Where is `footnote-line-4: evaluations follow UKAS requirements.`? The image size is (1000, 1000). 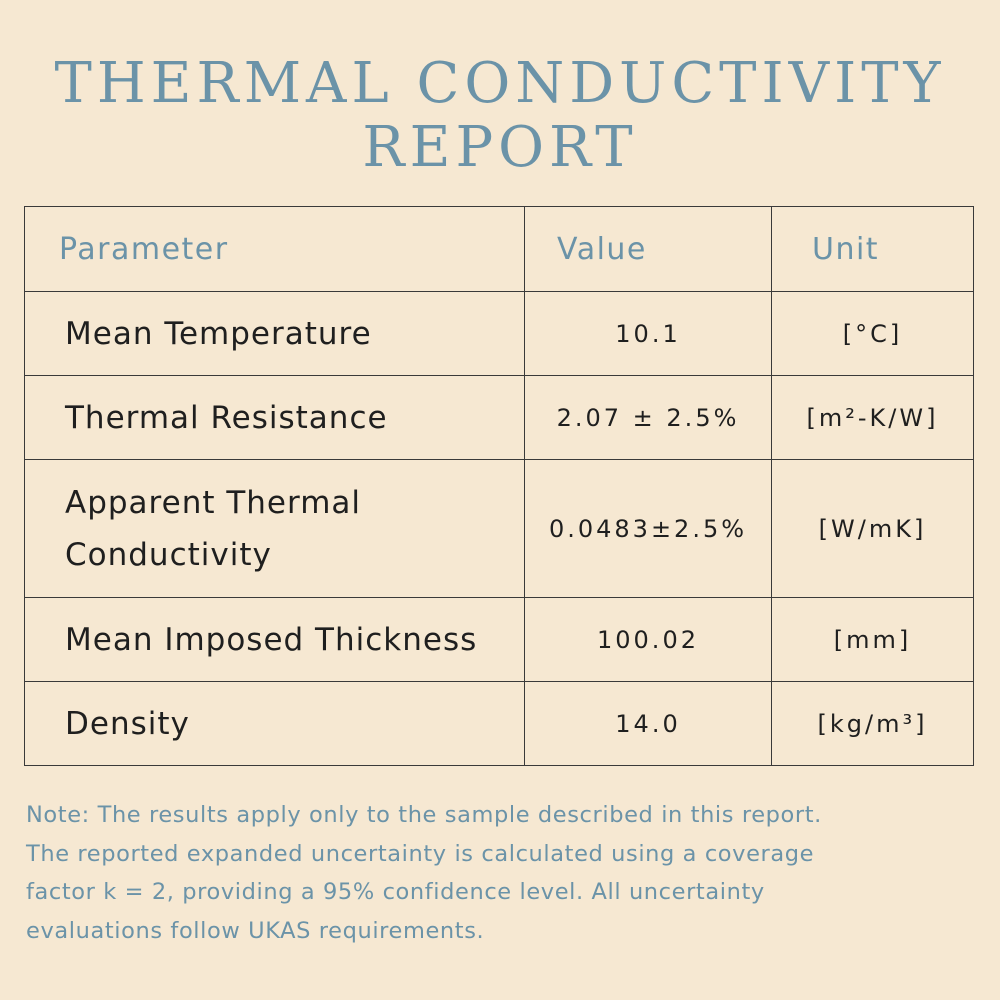 footnote-line-4: evaluations follow UKAS requirements. is located at coordinates (255, 930).